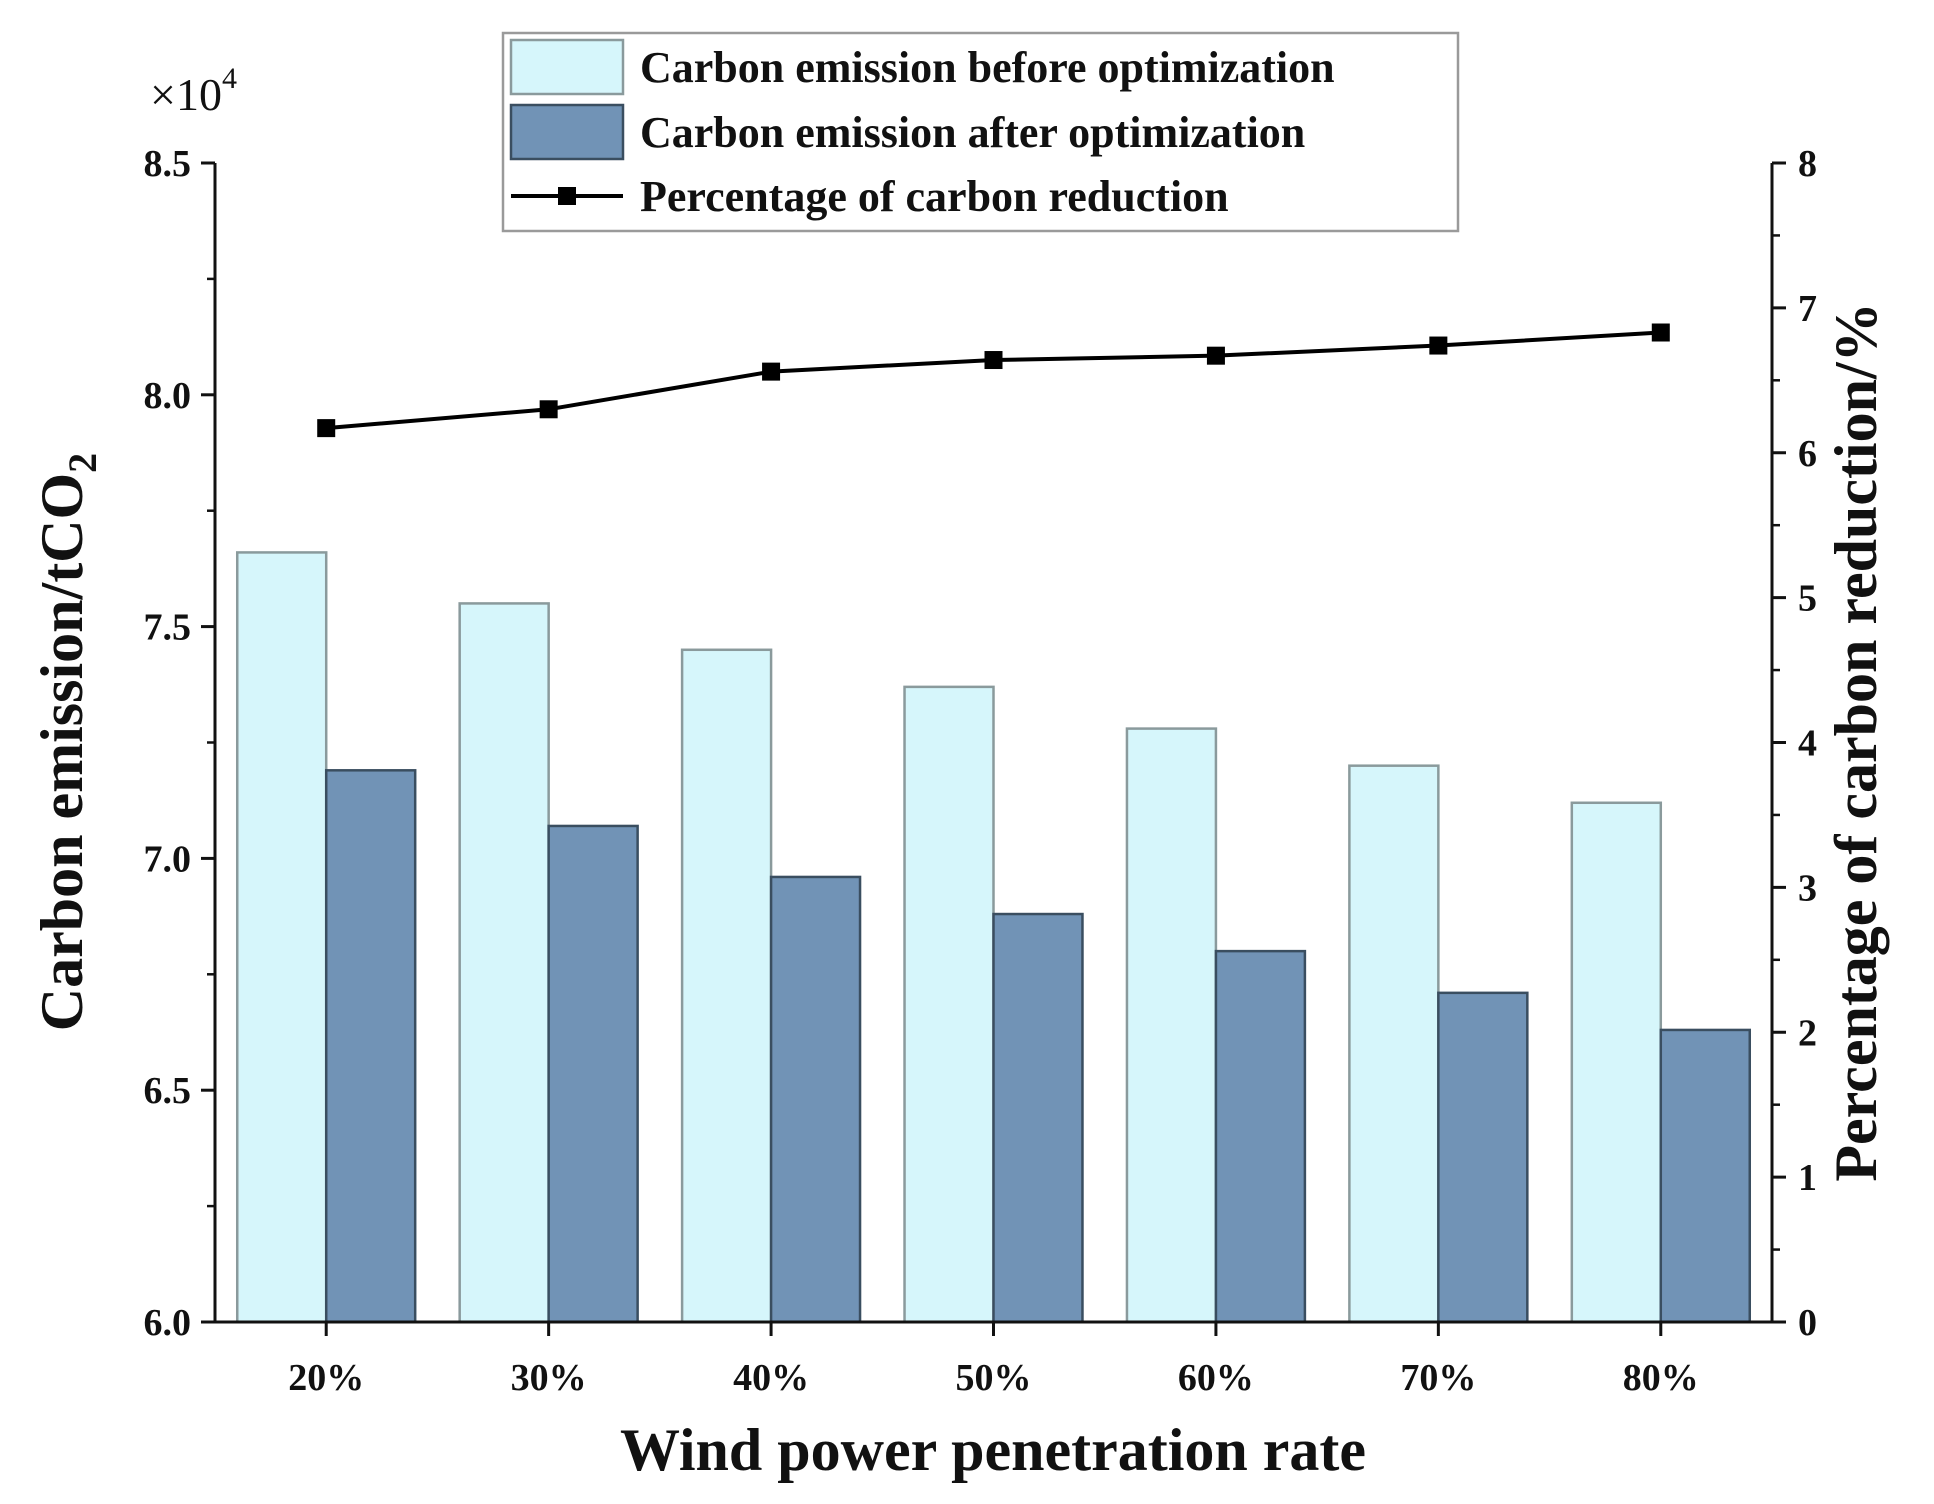 This screenshot has height=1504, width=1934. I want to click on bar-after-60%, so click(1260, 1136).